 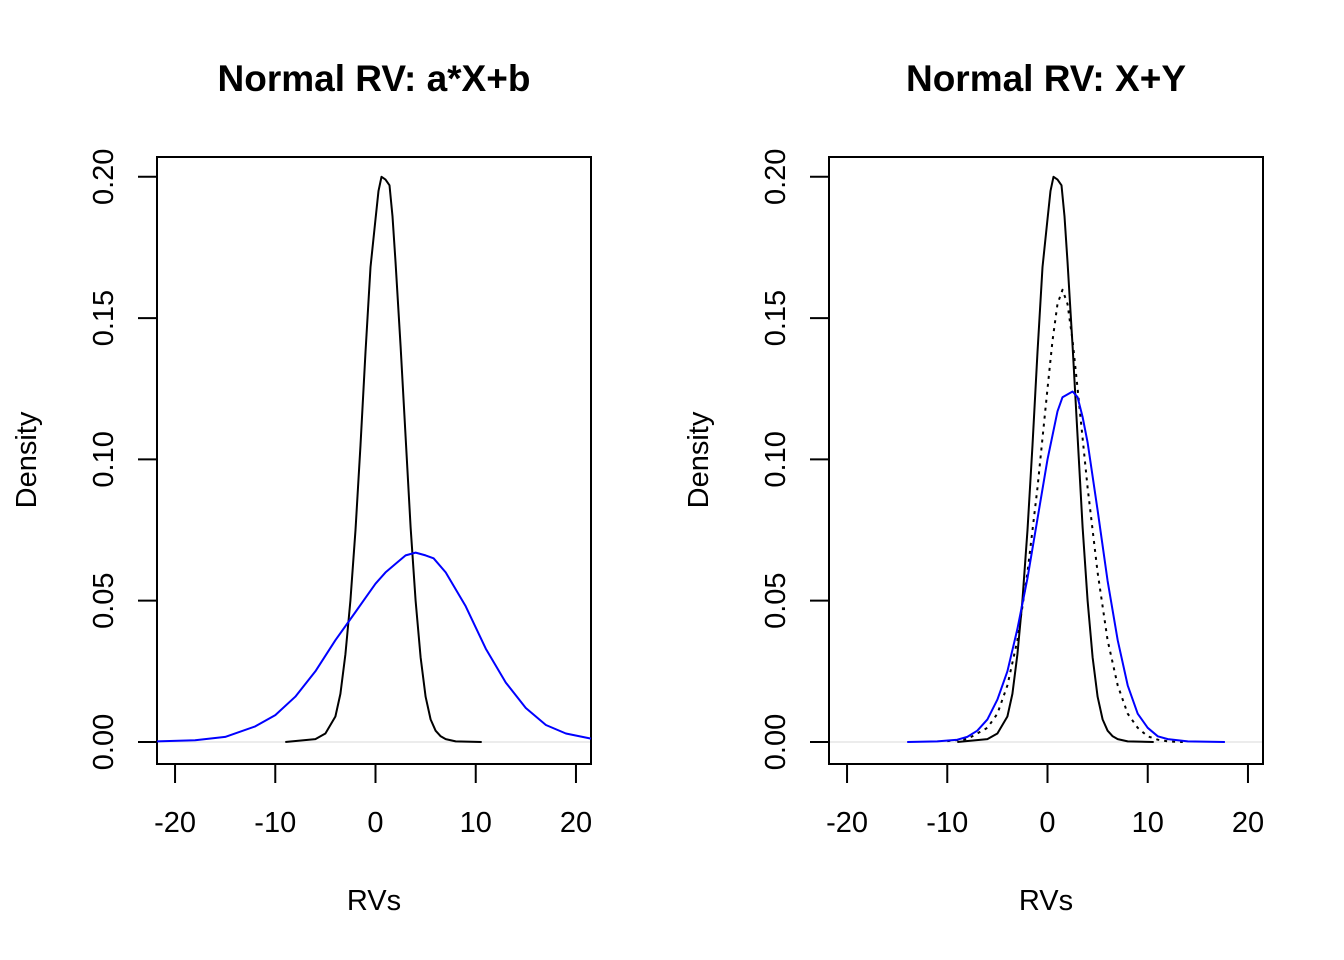 I want to click on chart-title: Normal RV: a*X+b, so click(x=374, y=78).